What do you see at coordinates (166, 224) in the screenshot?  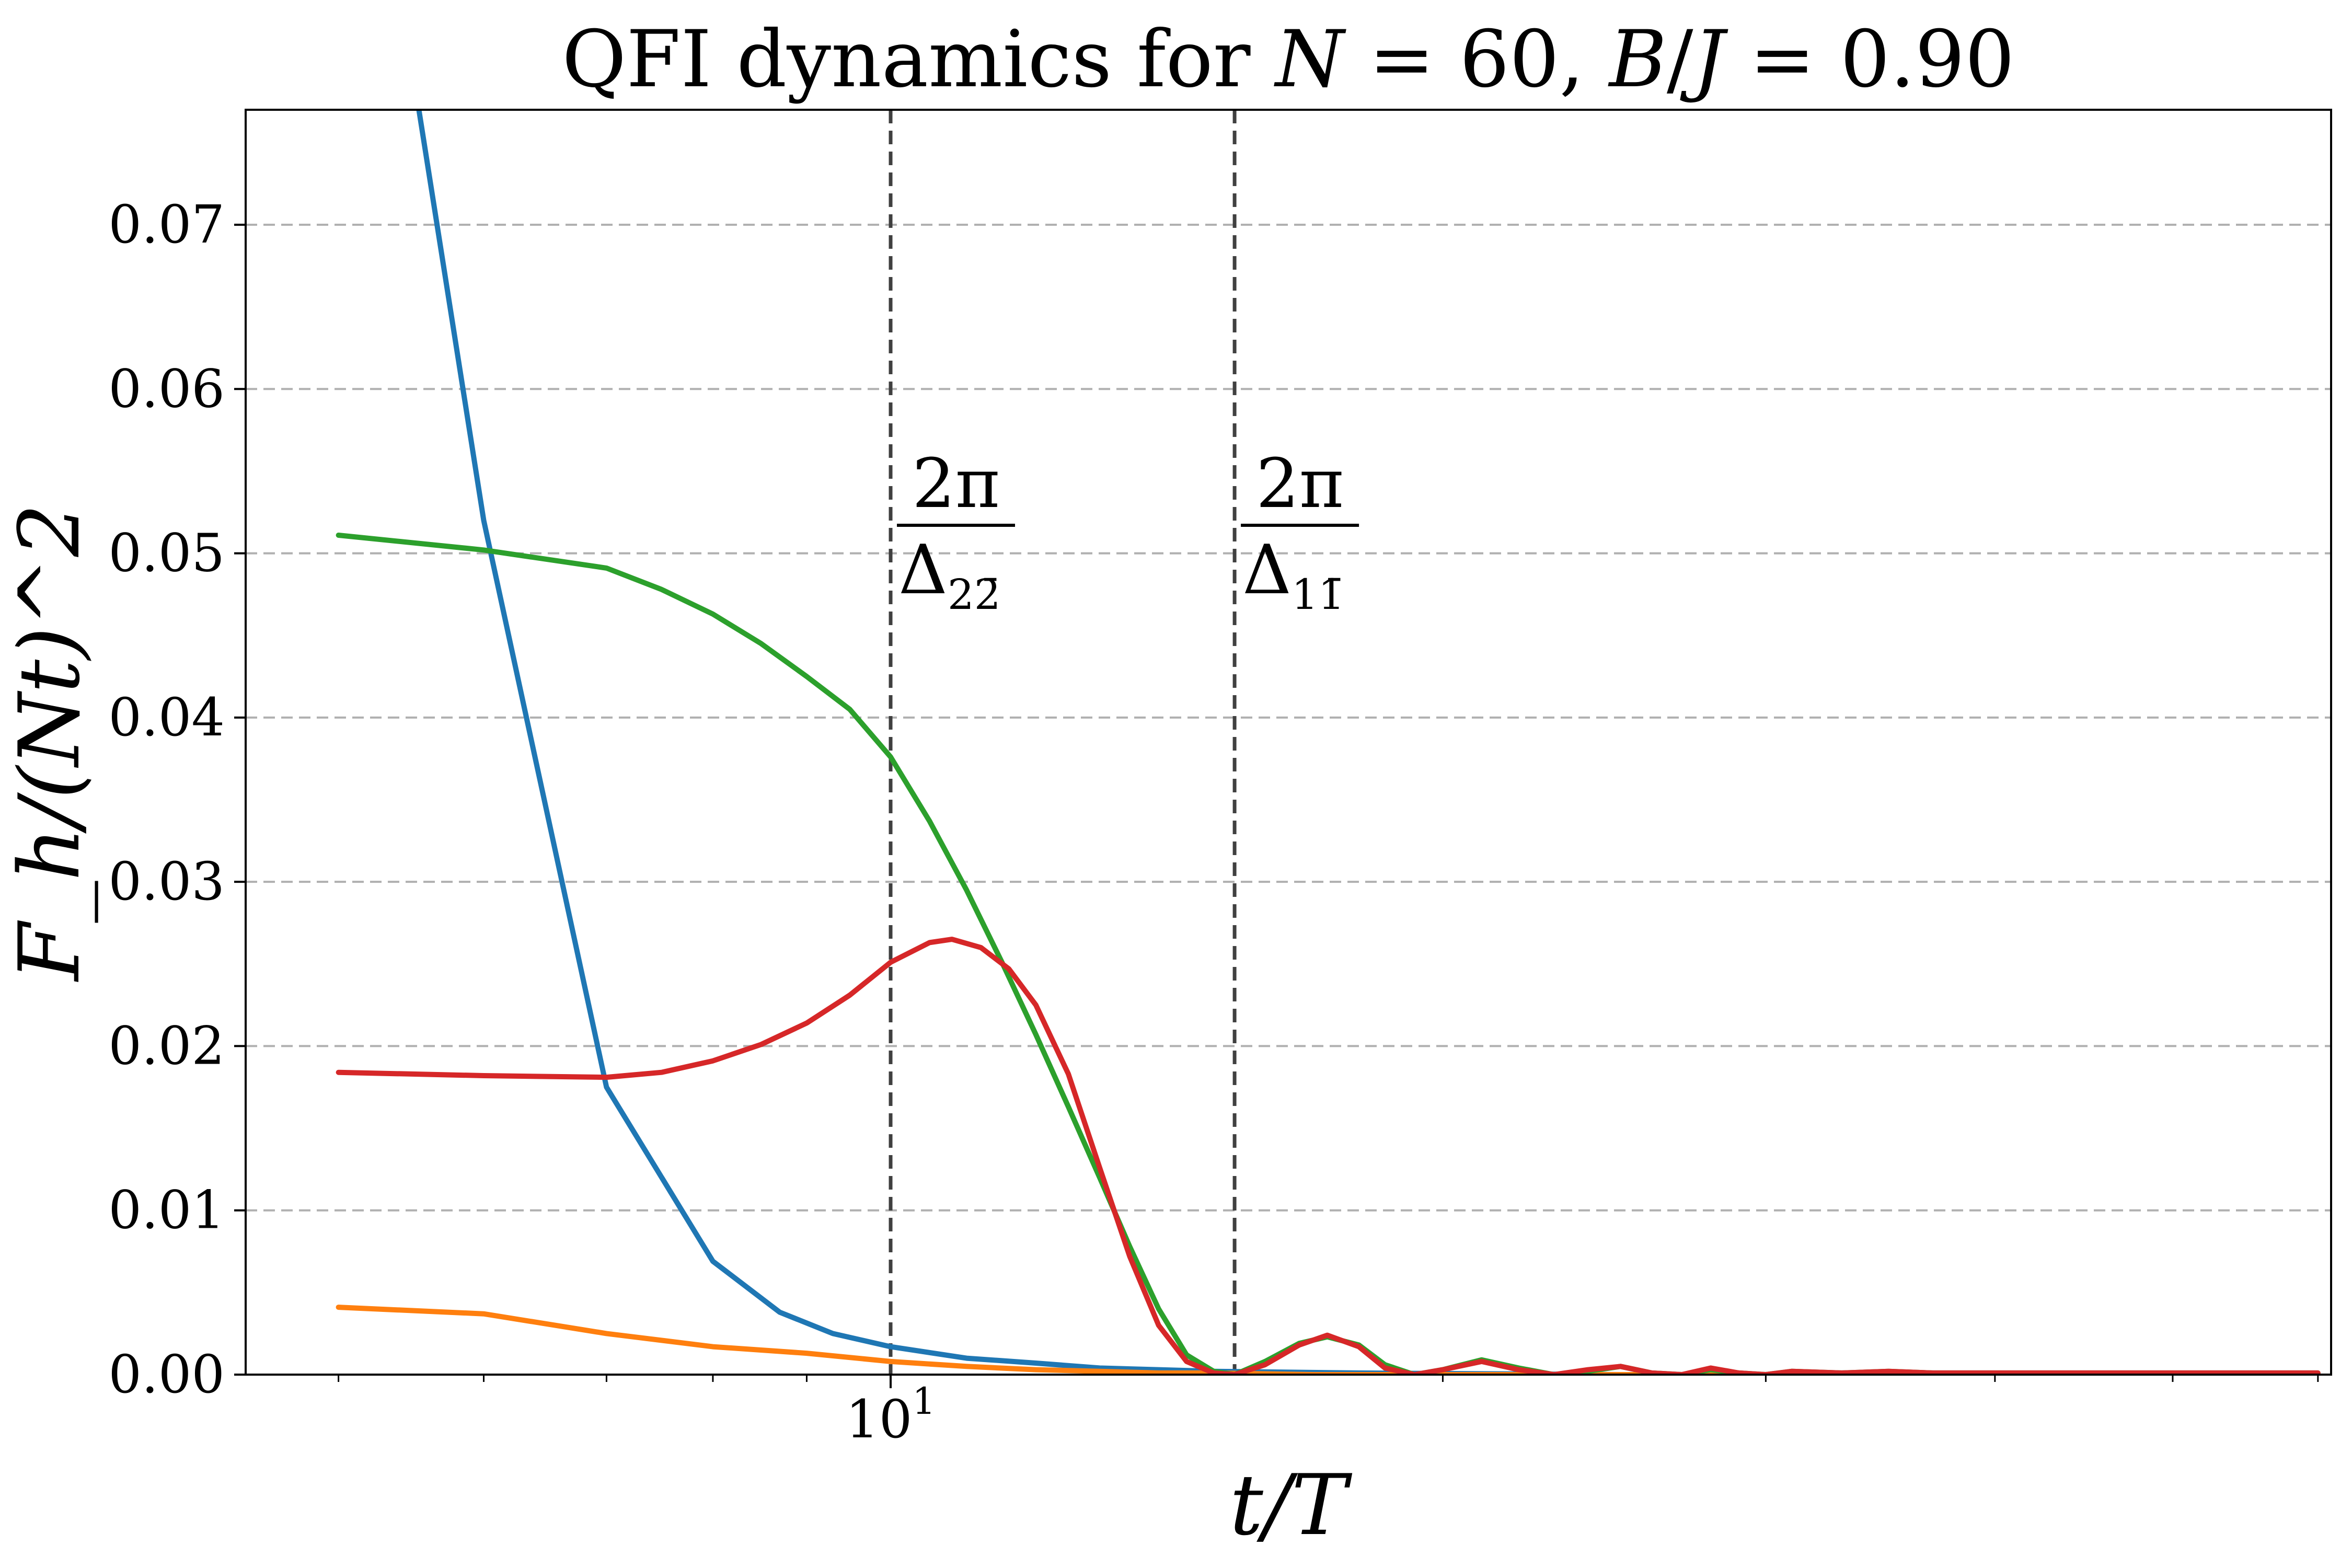 I see `y-tick-label: 0.07` at bounding box center [166, 224].